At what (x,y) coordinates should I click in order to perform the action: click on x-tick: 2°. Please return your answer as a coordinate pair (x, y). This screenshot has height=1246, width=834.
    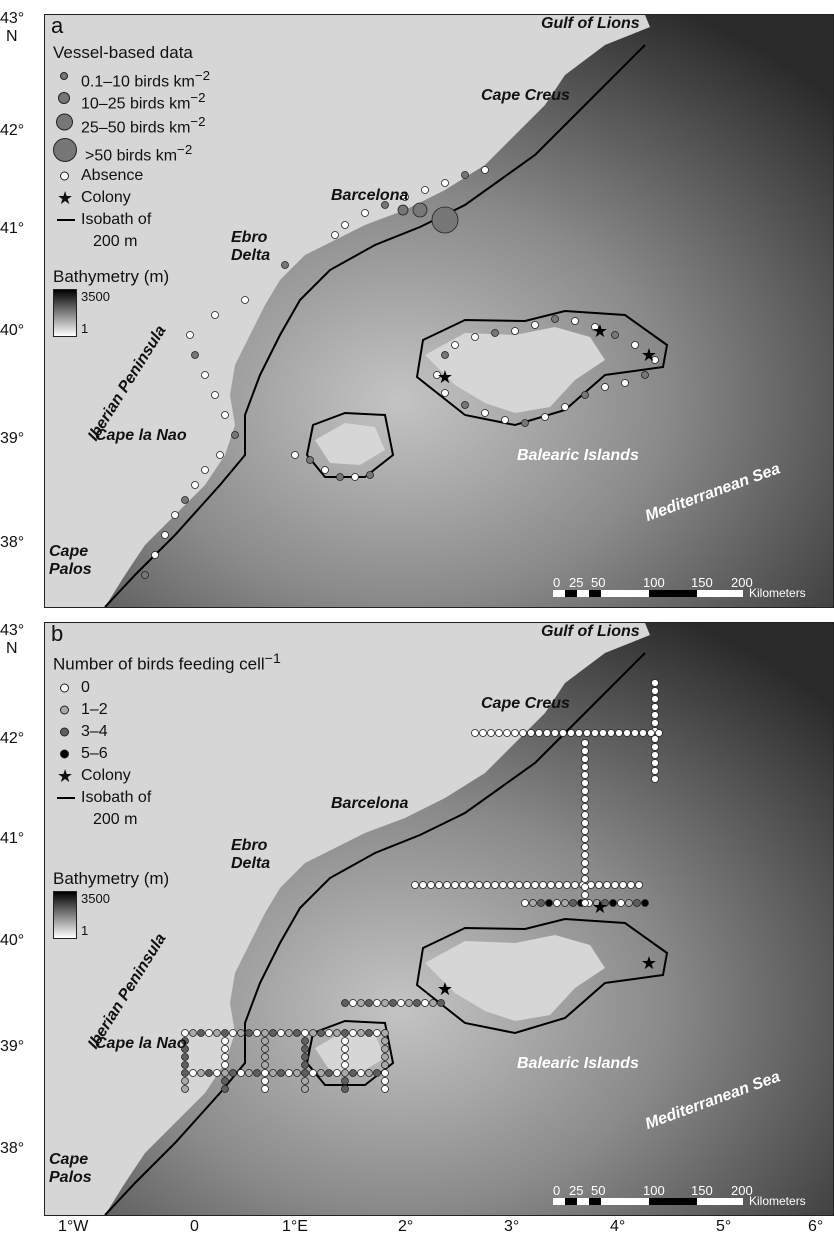
    Looking at the image, I should click on (406, 1226).